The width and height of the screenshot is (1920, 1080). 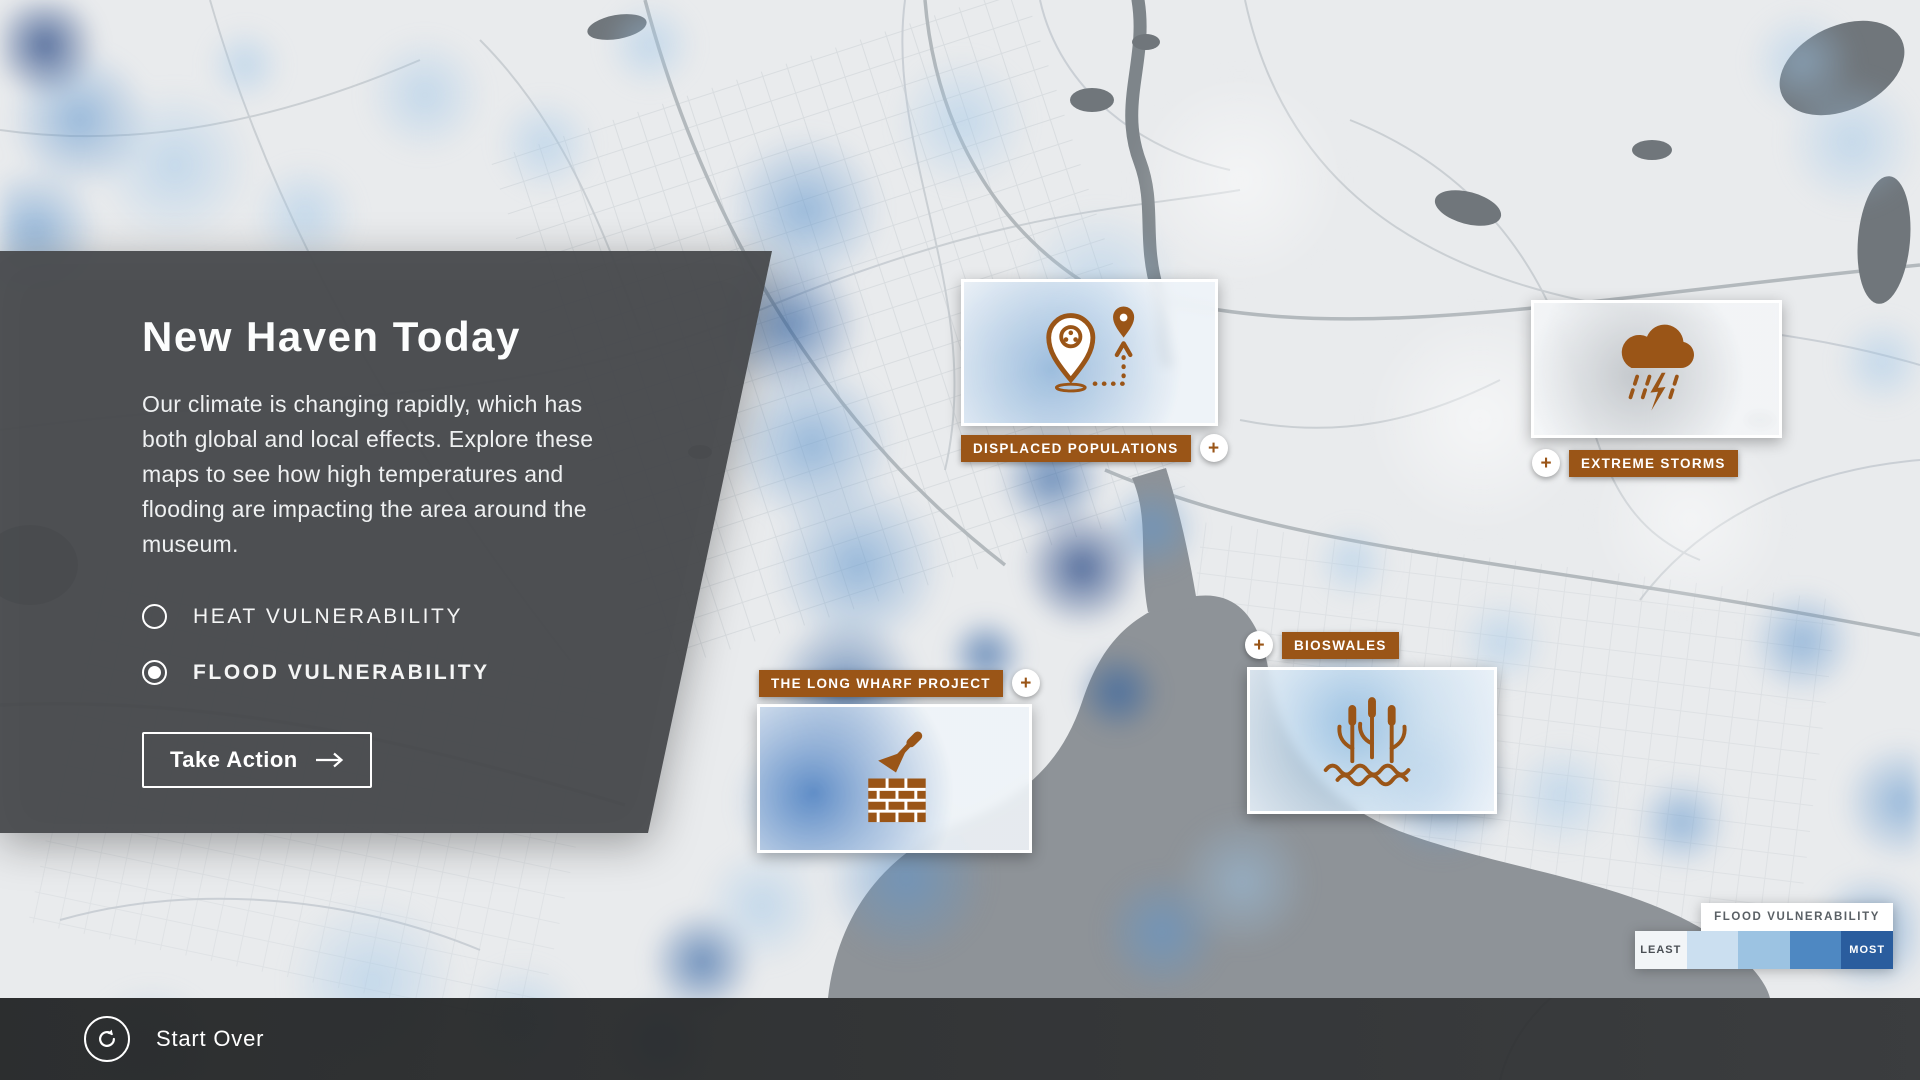 I want to click on radio-label: HEAT VULNERABILITY, so click(x=328, y=616).